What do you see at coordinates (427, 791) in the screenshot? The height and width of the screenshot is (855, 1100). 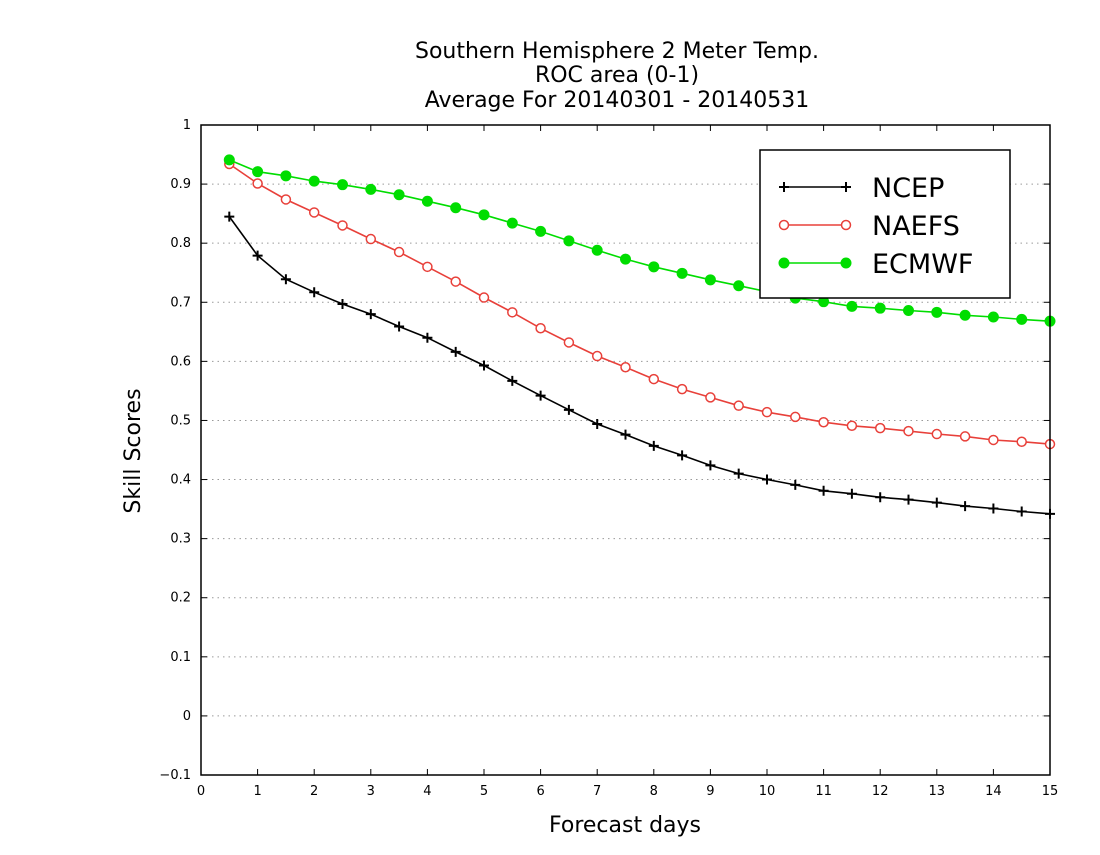 I see `x-tick-label: 4` at bounding box center [427, 791].